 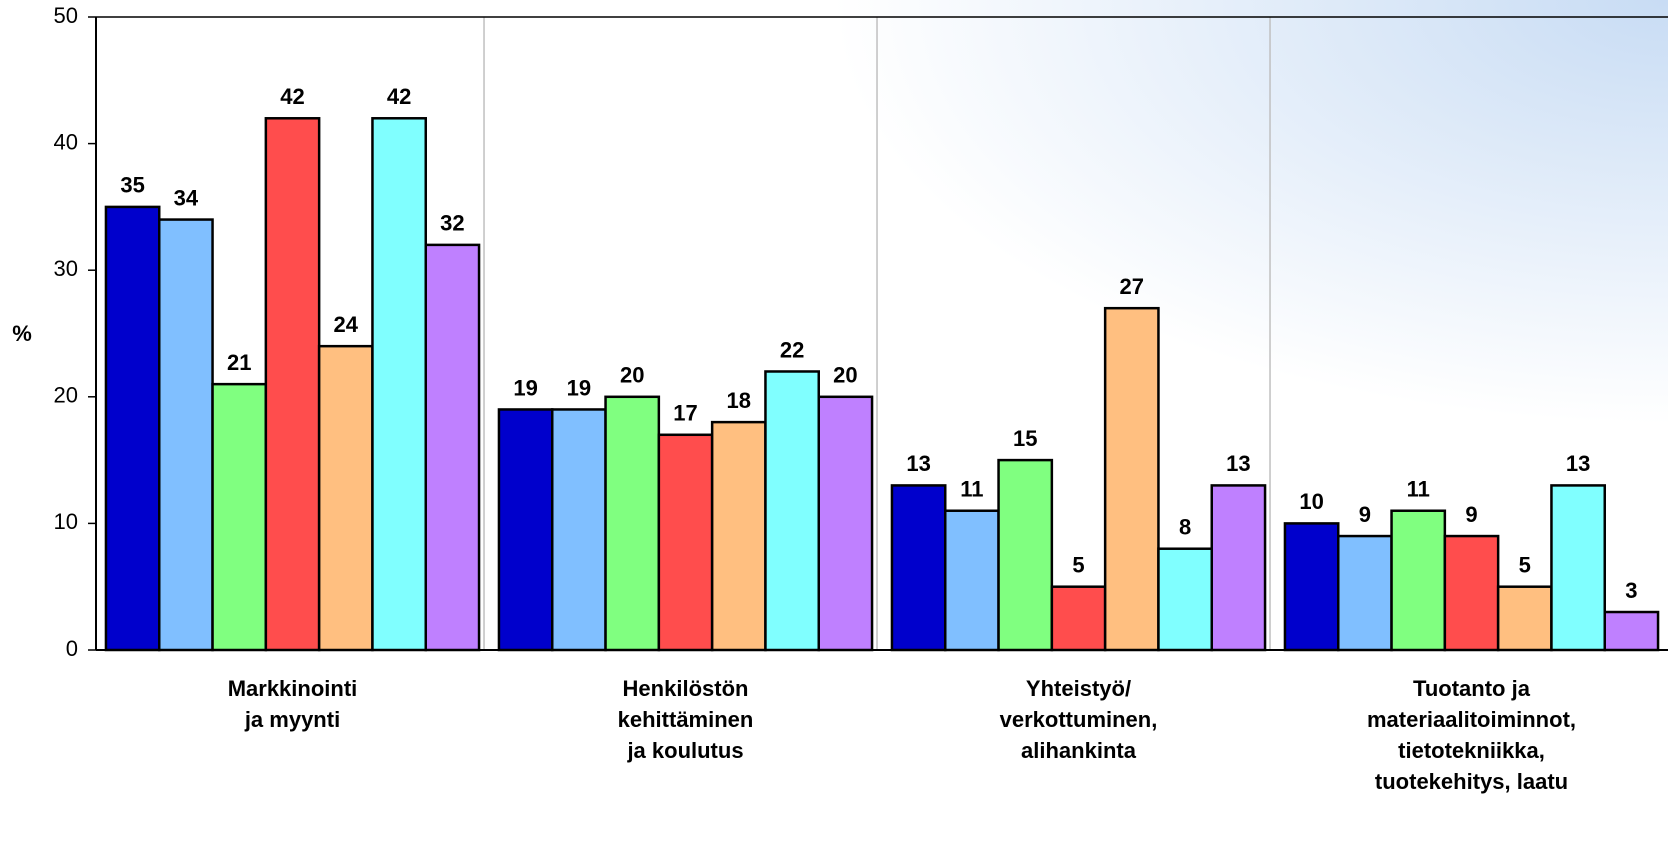 I want to click on y-tick-label: 40, so click(x=66, y=141).